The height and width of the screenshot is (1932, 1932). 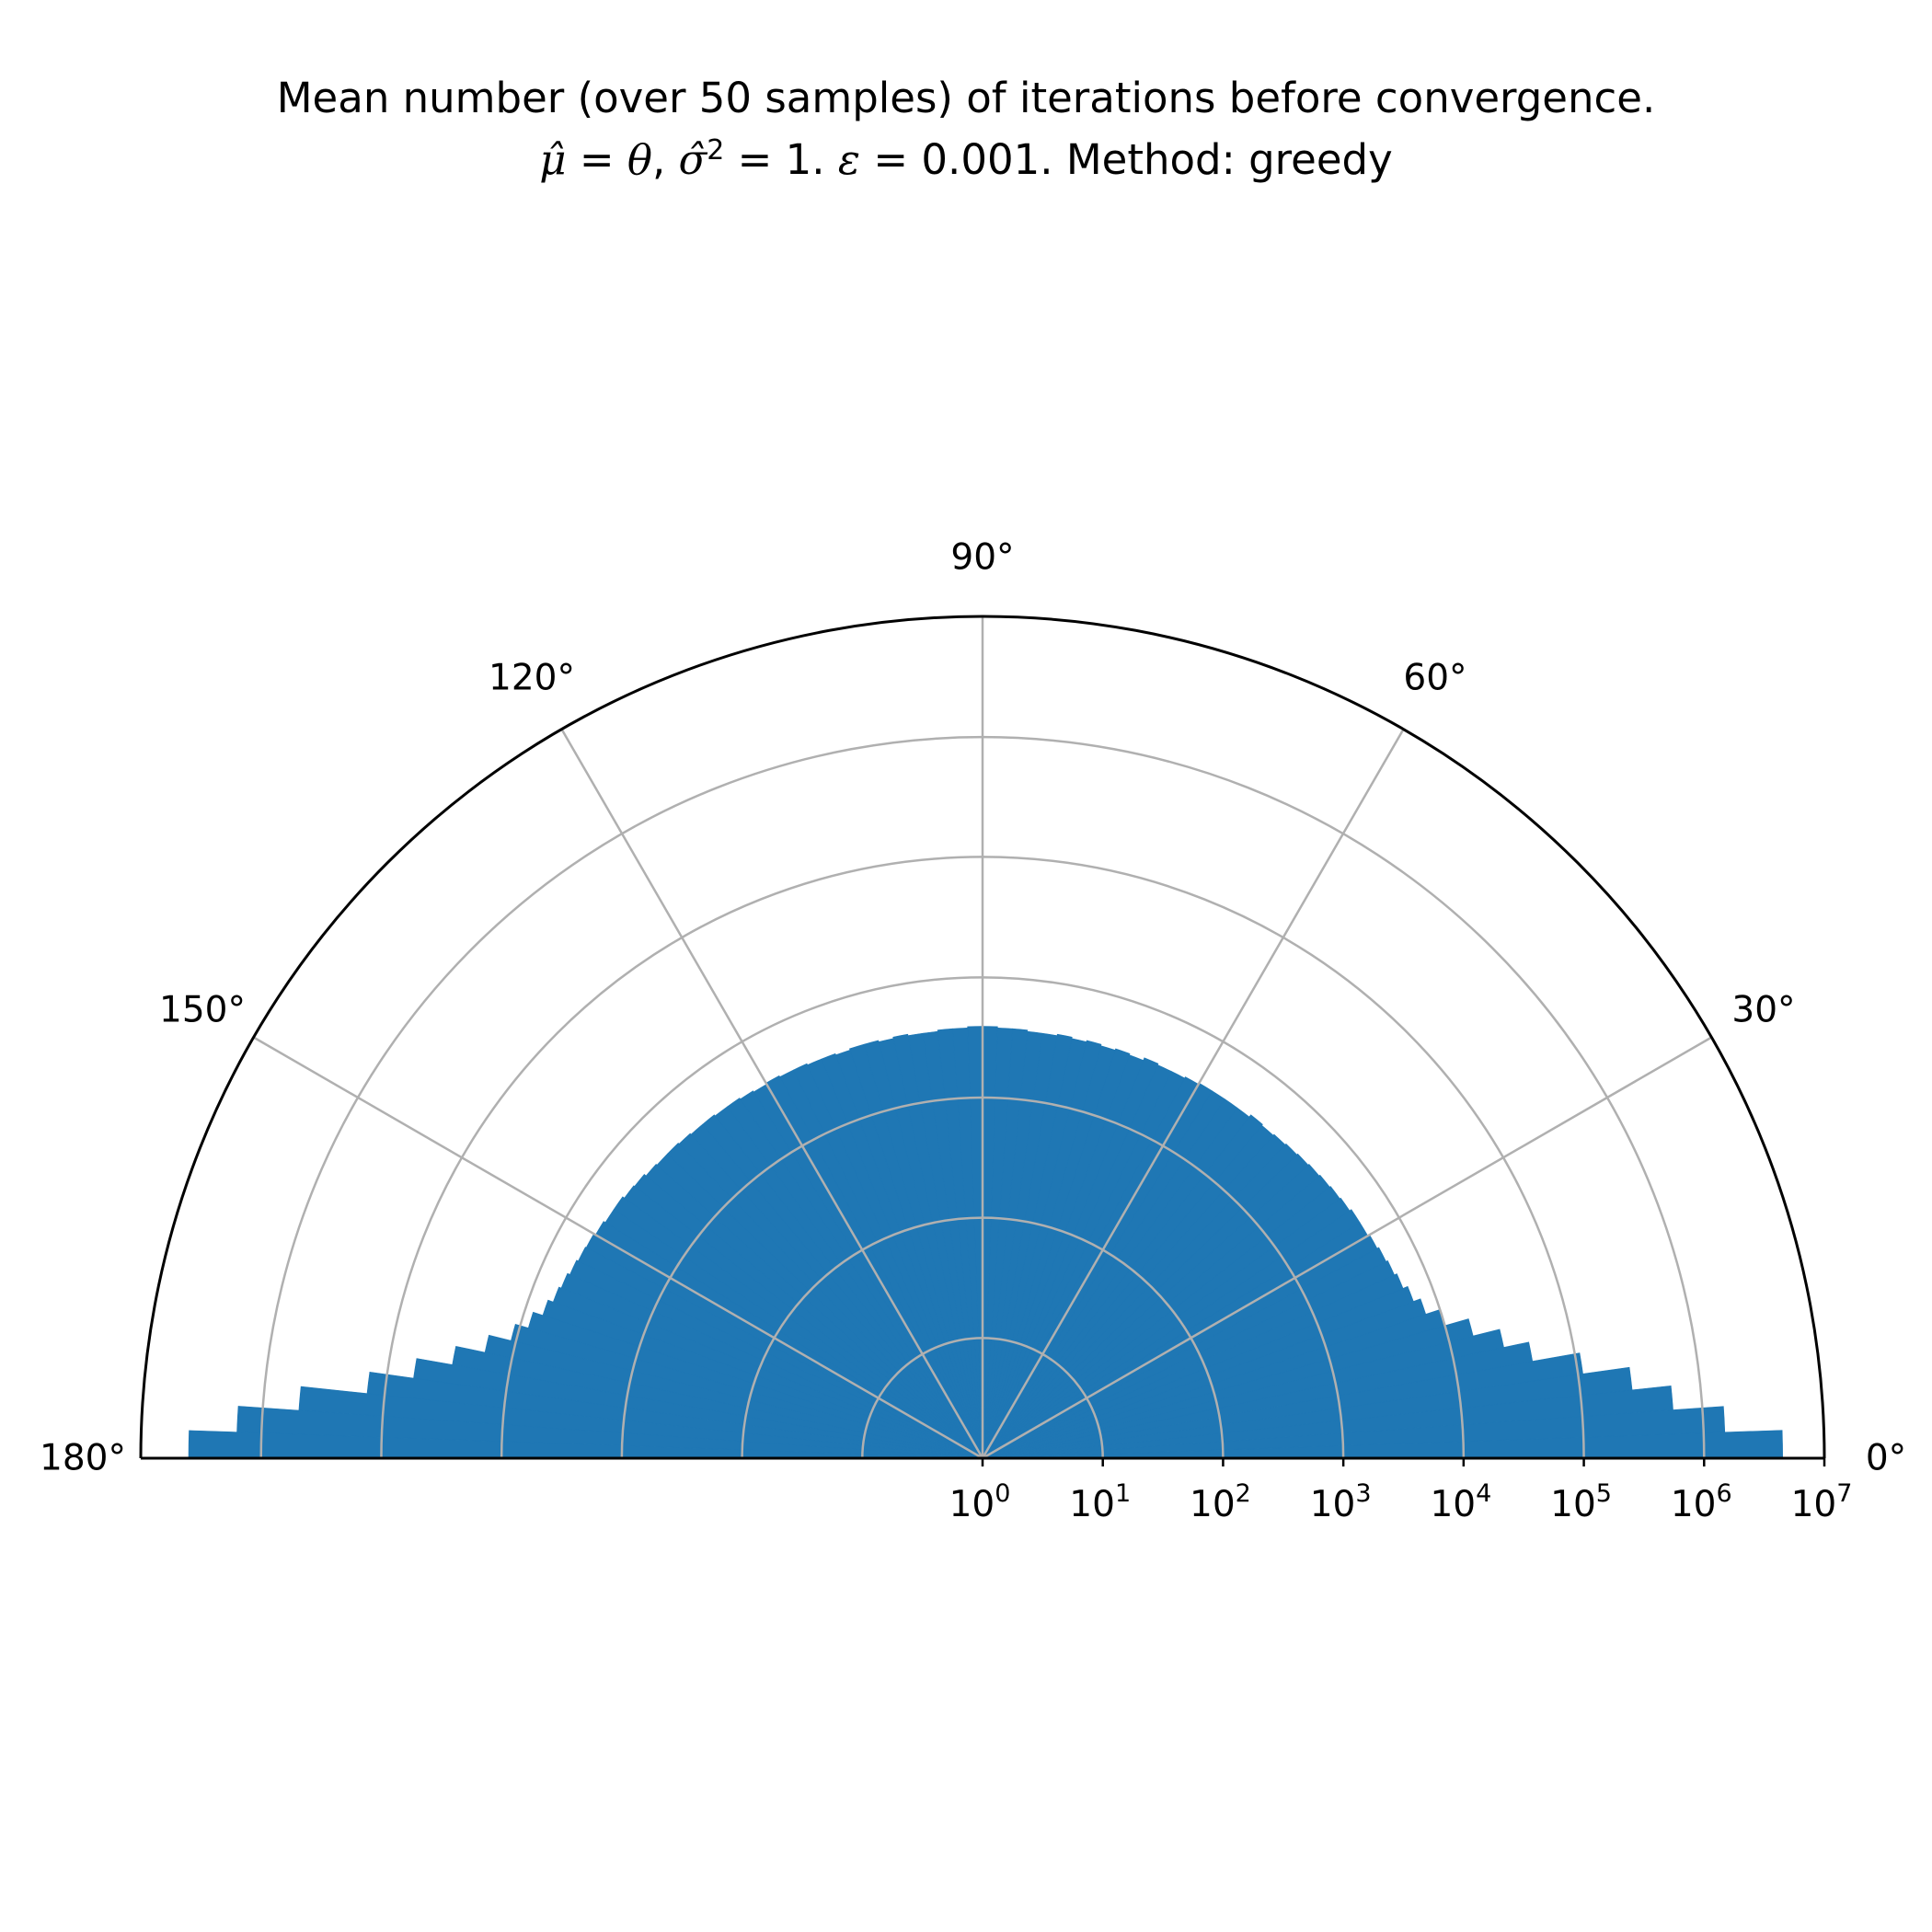 I want to click on radial-tick-label: 10², so click(x=1220, y=1502).